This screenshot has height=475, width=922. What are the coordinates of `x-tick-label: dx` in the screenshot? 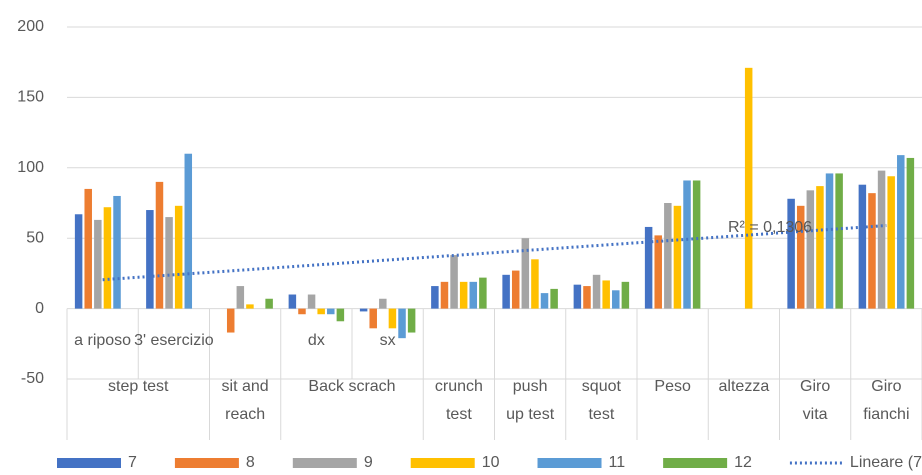 It's located at (316, 340).